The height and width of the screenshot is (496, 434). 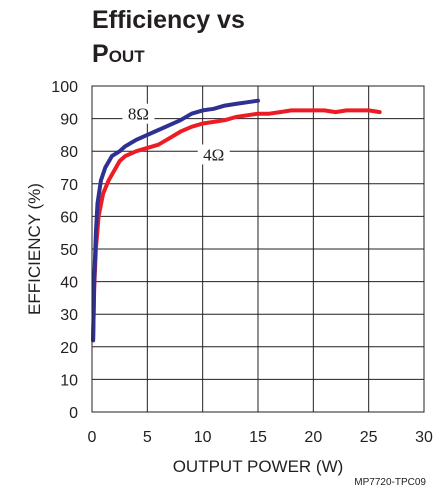 I want to click on y-tick-labels: 0 10 20 30 40 50 60 70 80 90 100, so click(x=64, y=250).